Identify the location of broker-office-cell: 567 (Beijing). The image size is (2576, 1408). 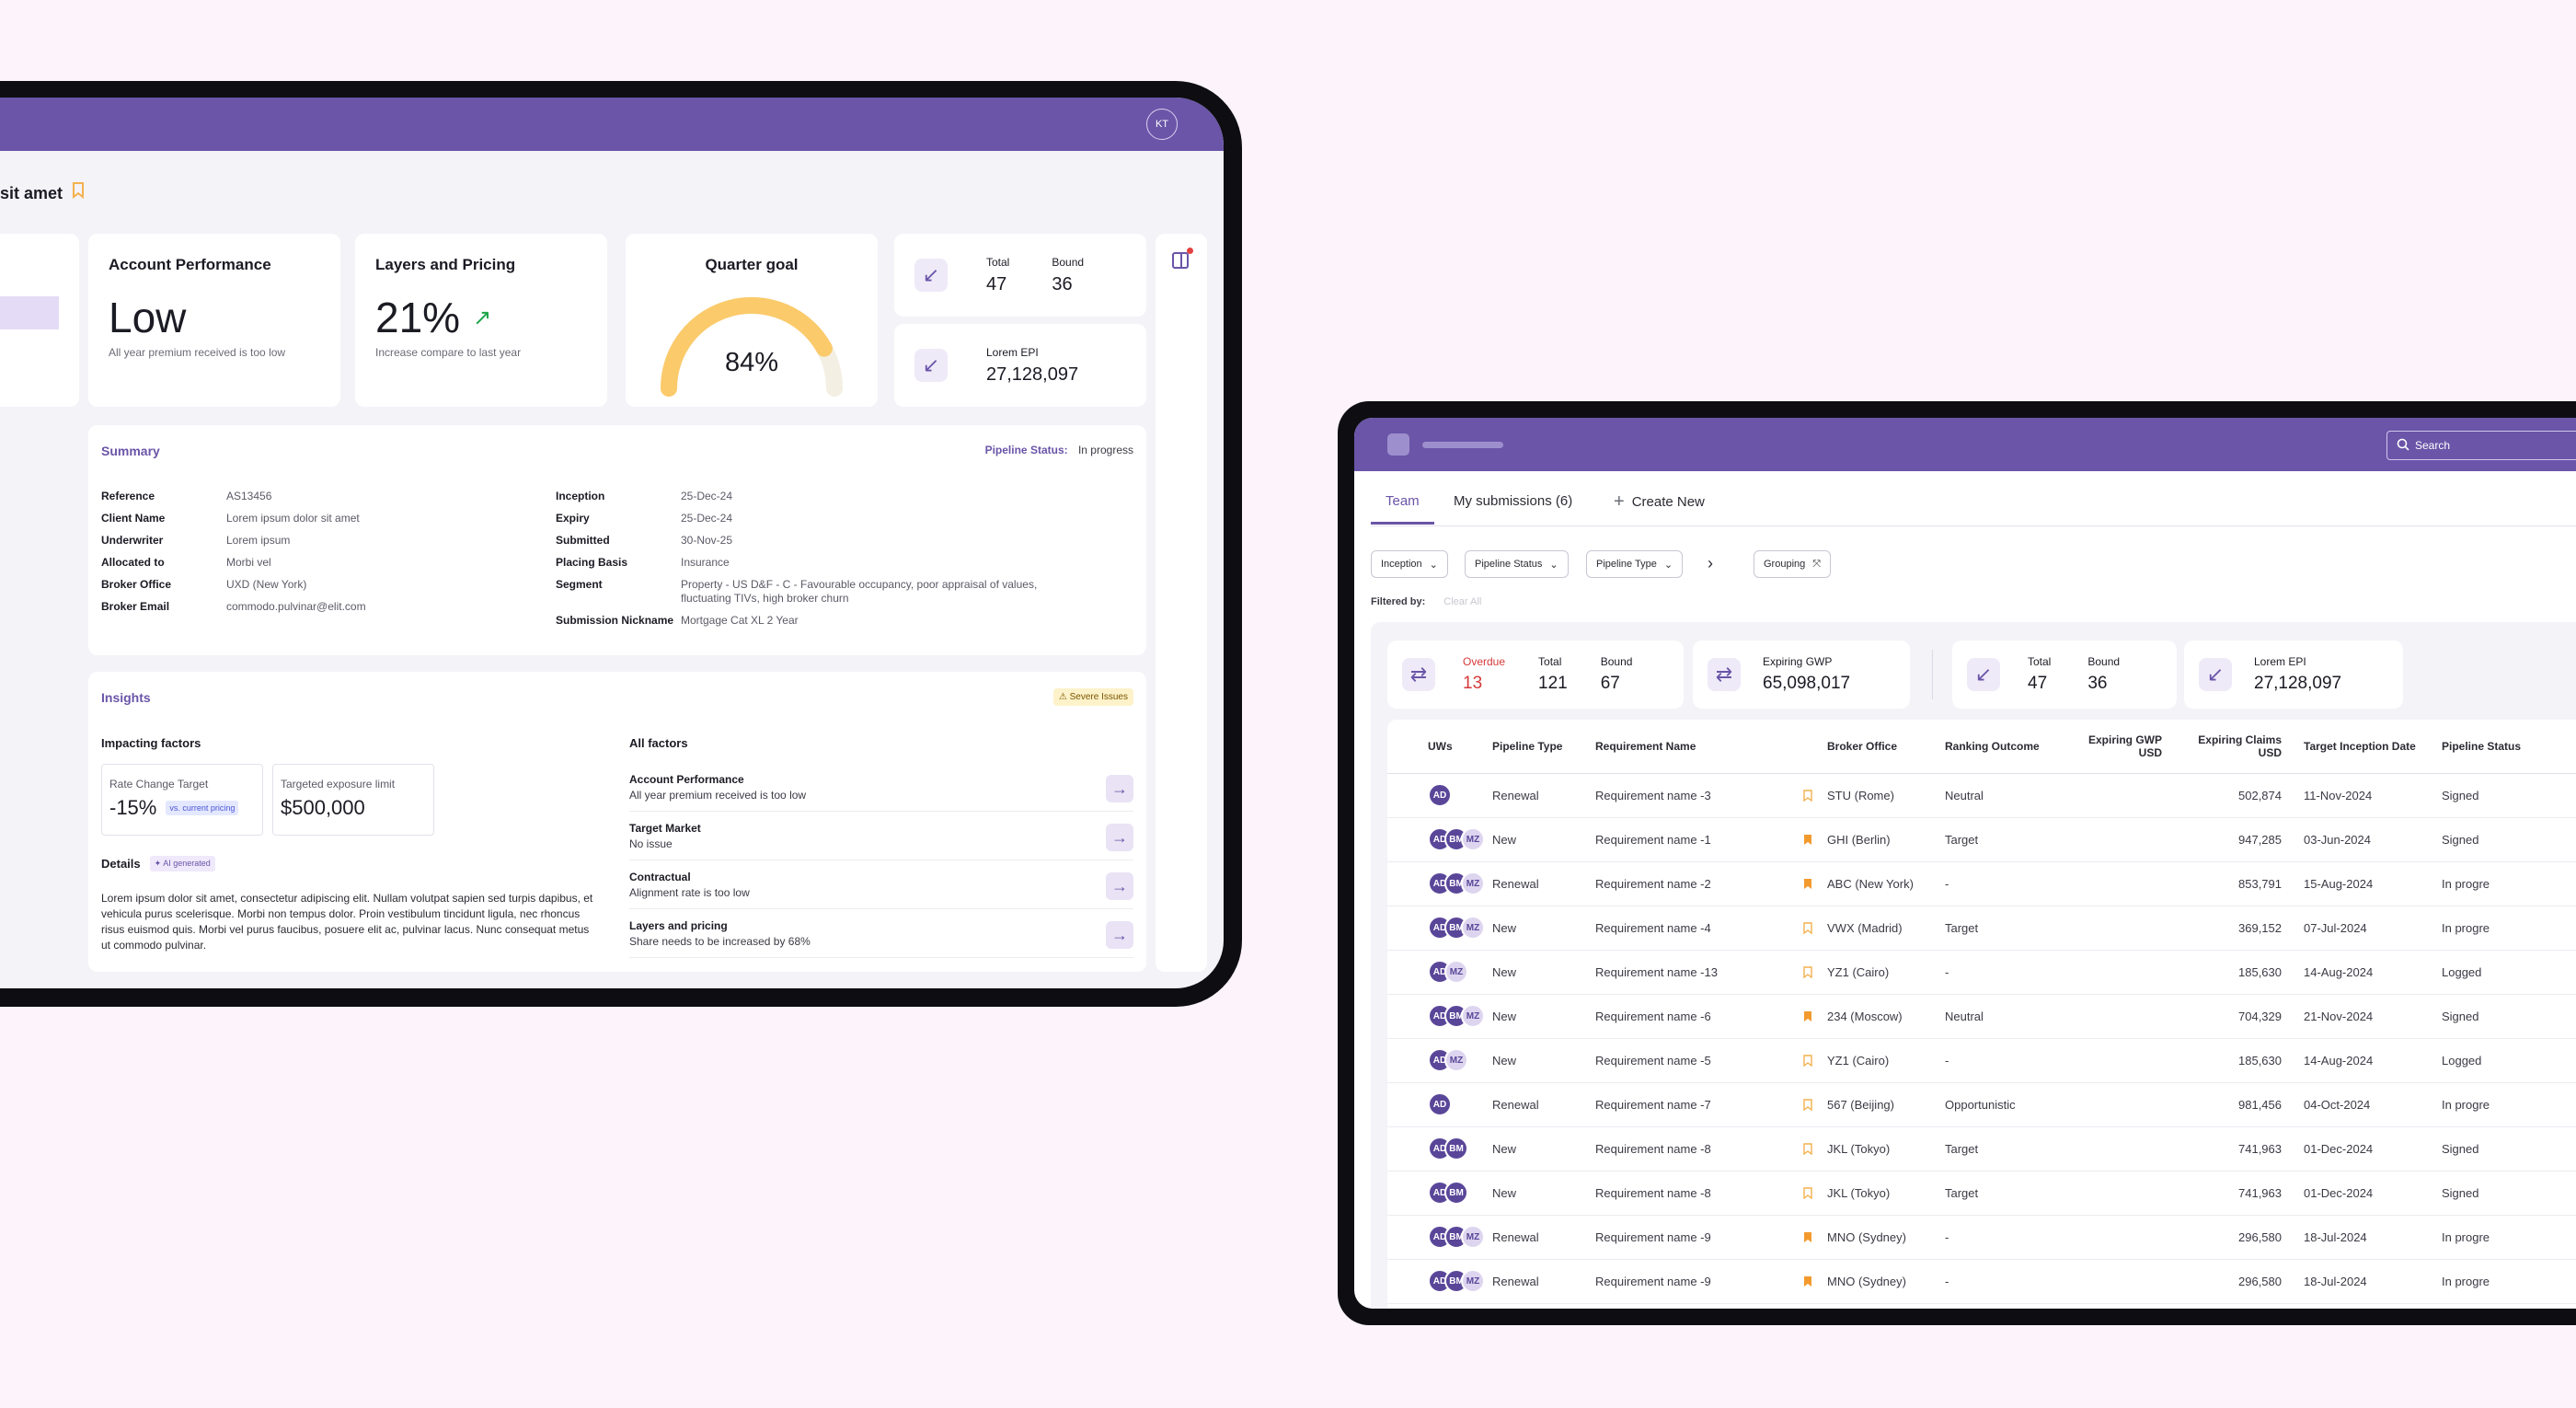
(1886, 1104).